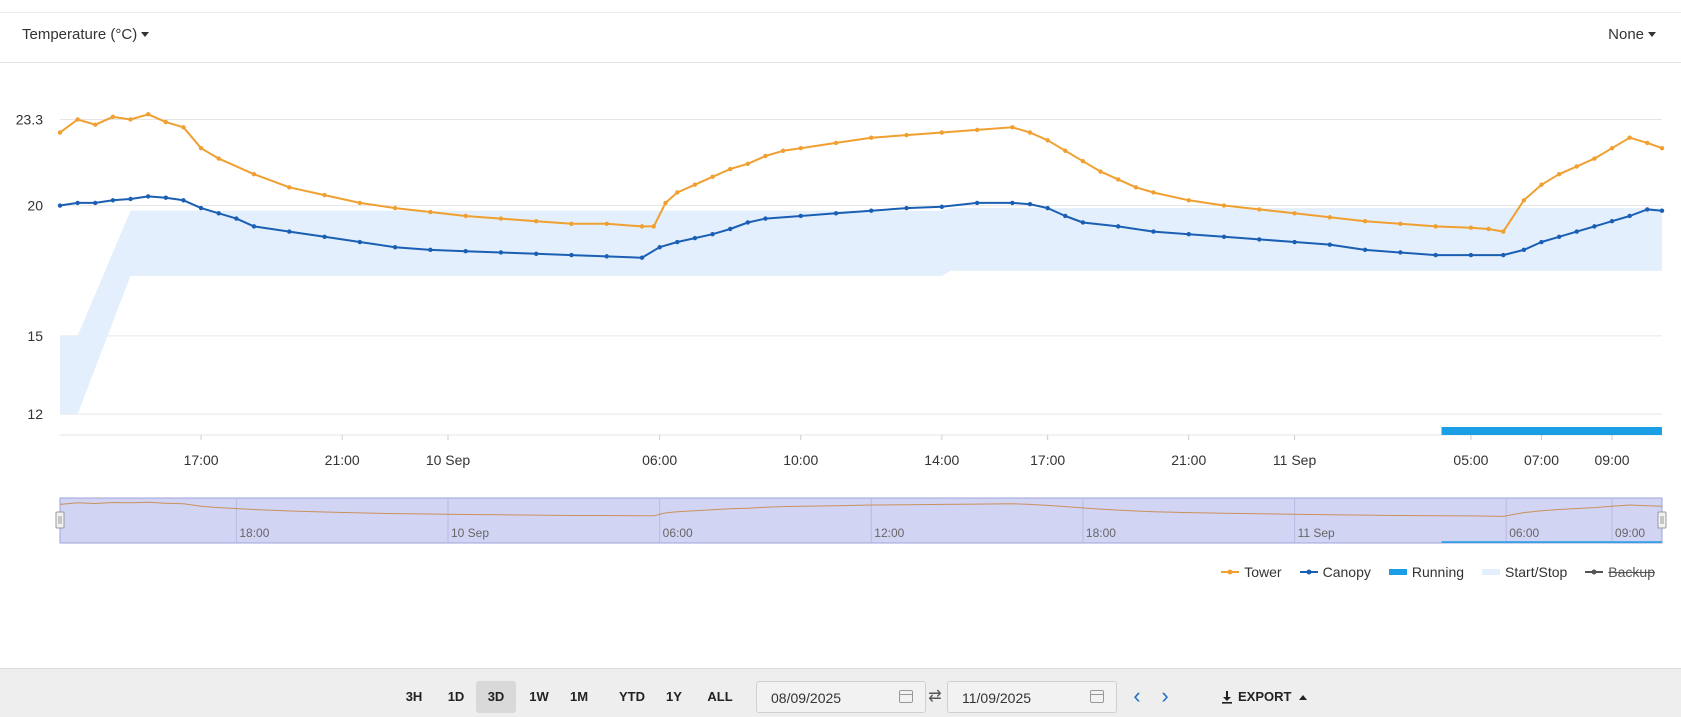 The height and width of the screenshot is (717, 1681). Describe the element at coordinates (1630, 533) in the screenshot. I see `navigator-tick-label: 09:00` at that location.